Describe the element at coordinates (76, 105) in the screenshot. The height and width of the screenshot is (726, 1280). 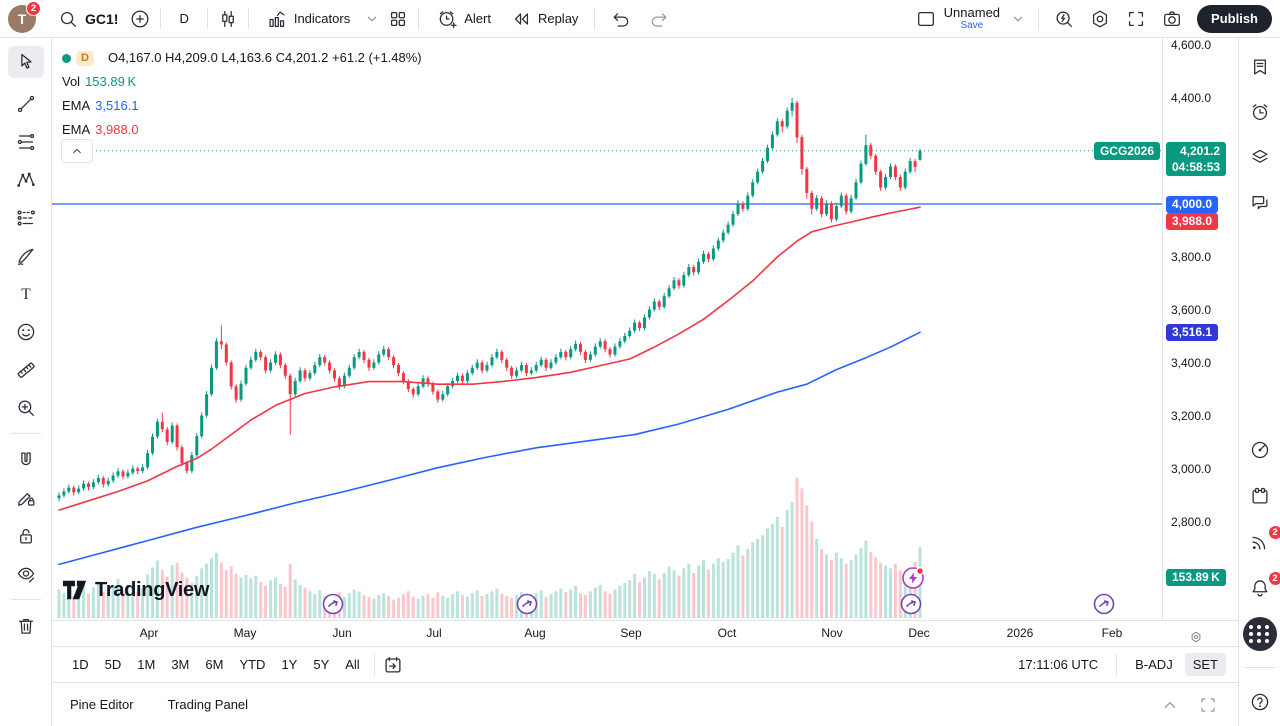
I see `ema-blue-label: EMA` at that location.